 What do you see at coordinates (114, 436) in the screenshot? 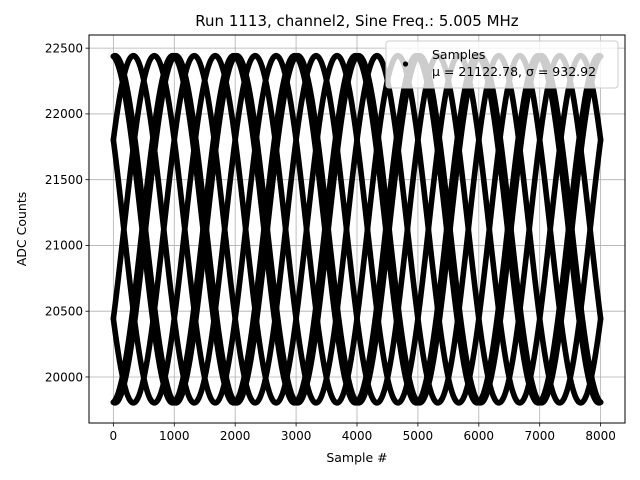
I see `x-tick-label: 0` at bounding box center [114, 436].